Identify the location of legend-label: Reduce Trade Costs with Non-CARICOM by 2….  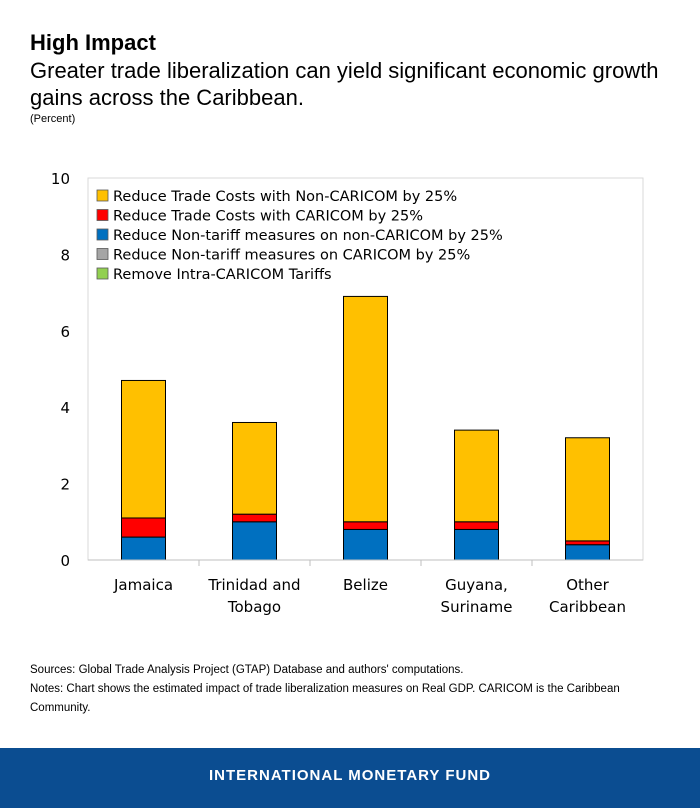
(285, 197).